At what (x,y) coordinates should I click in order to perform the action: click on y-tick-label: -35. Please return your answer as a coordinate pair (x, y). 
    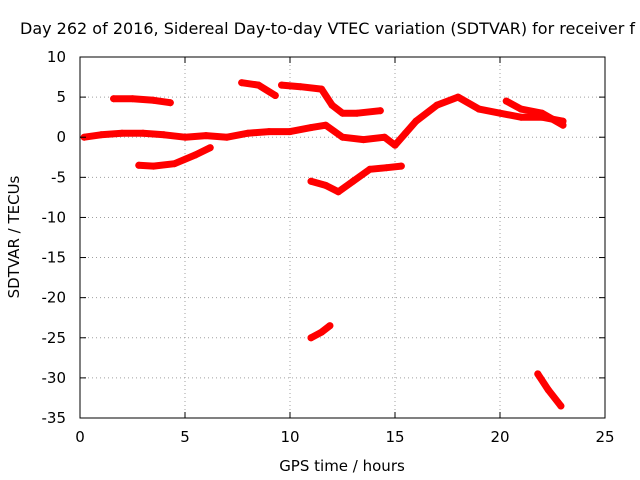
    Looking at the image, I should click on (54, 418).